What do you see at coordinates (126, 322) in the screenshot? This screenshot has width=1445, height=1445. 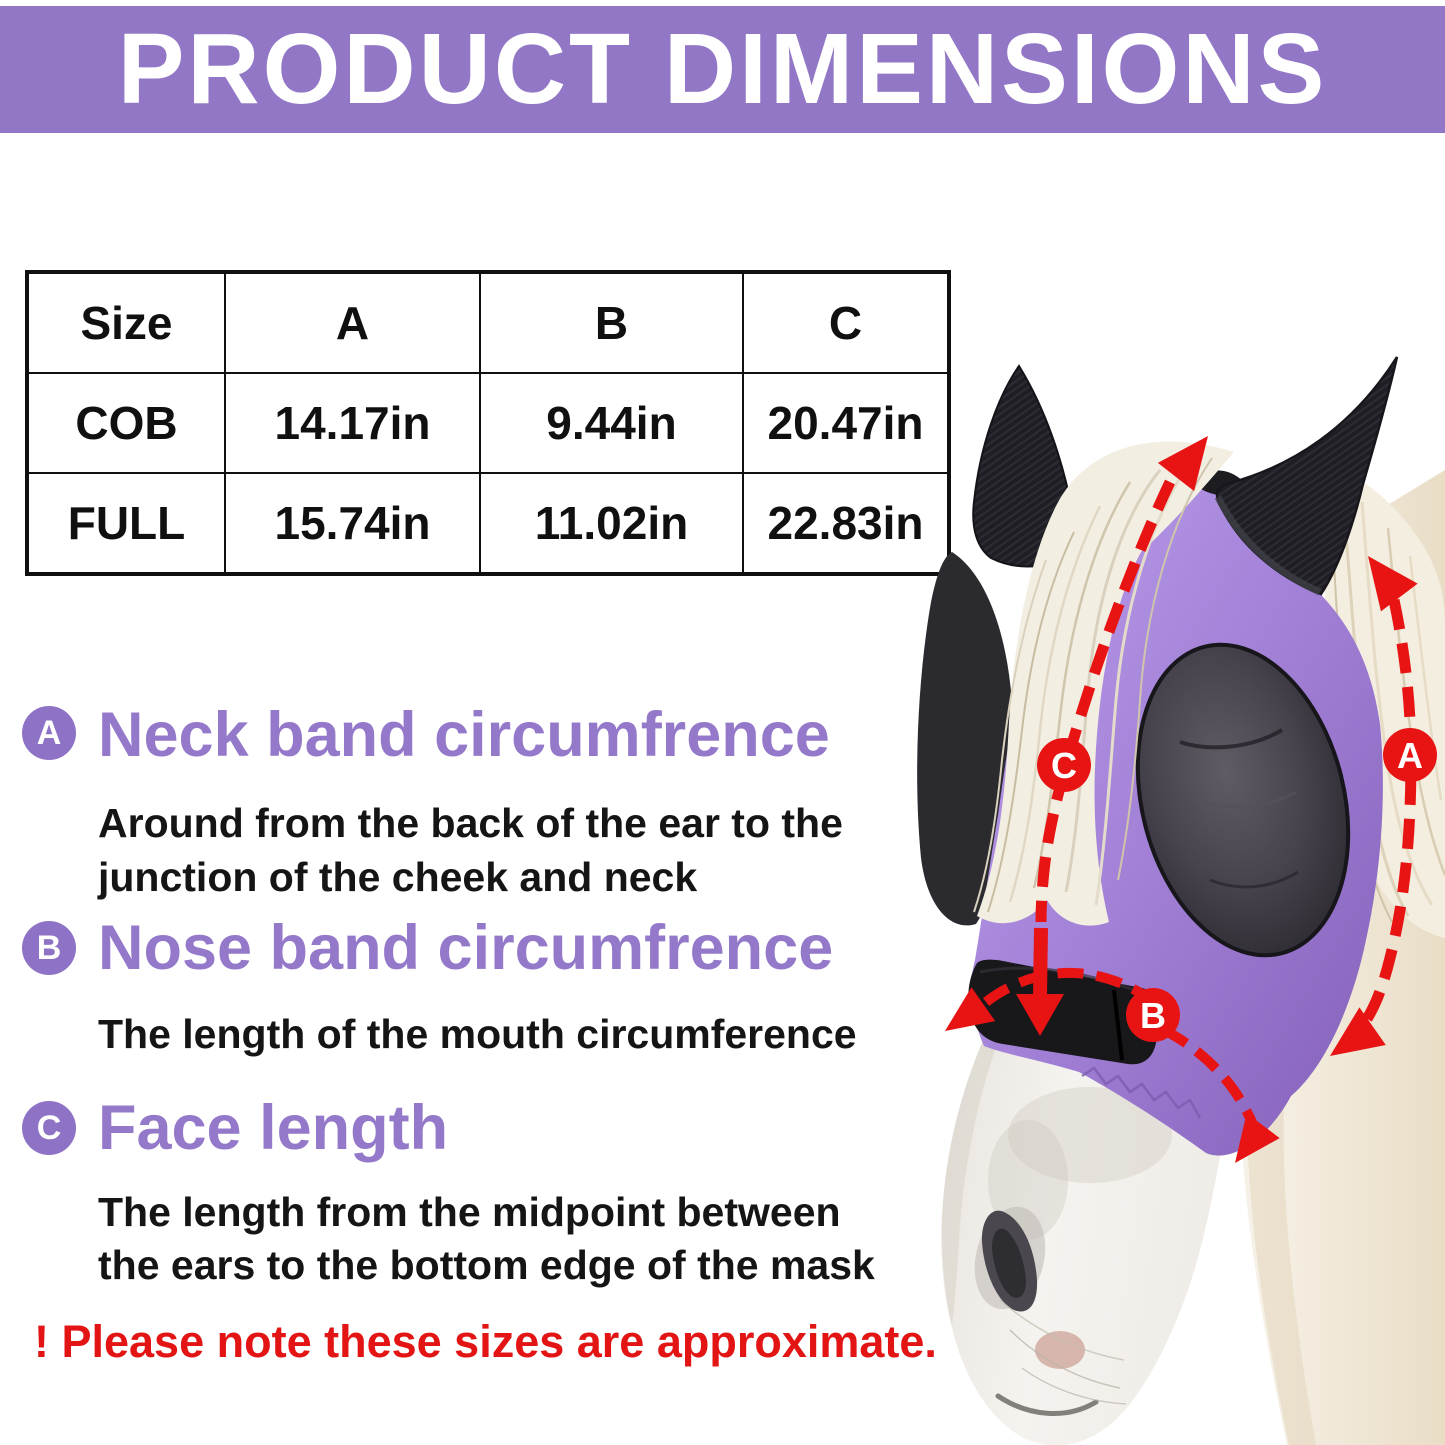 I see `col-header-size: Size` at bounding box center [126, 322].